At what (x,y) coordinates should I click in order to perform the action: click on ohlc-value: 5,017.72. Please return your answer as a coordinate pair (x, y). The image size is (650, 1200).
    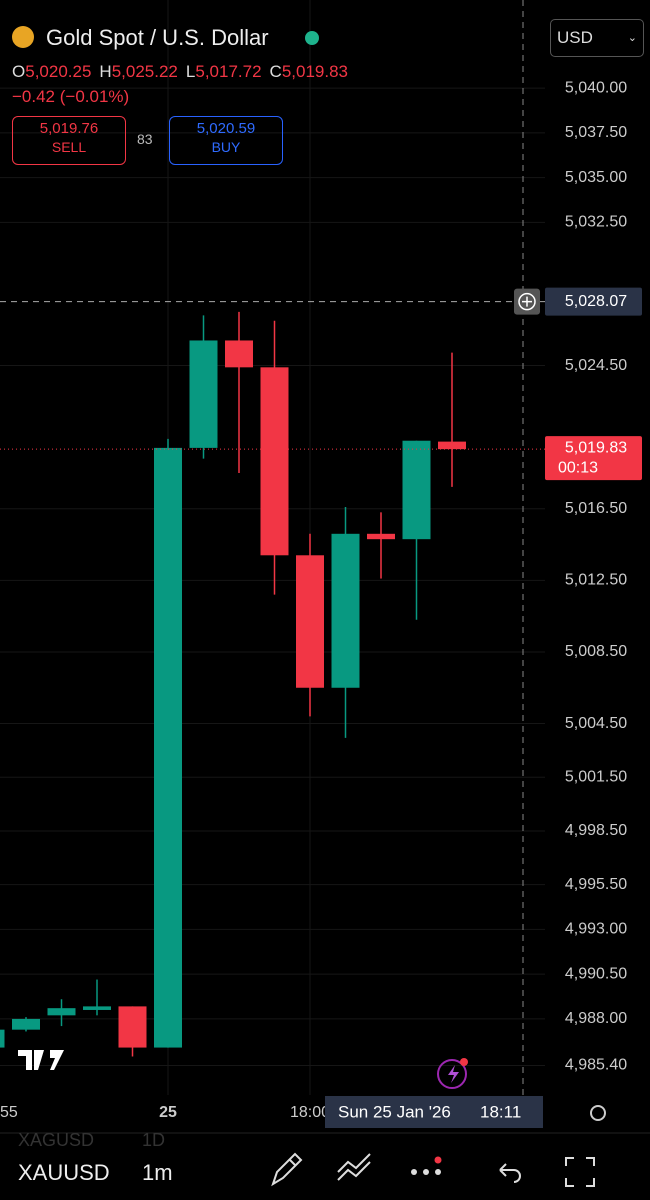
    Looking at the image, I should click on (228, 71).